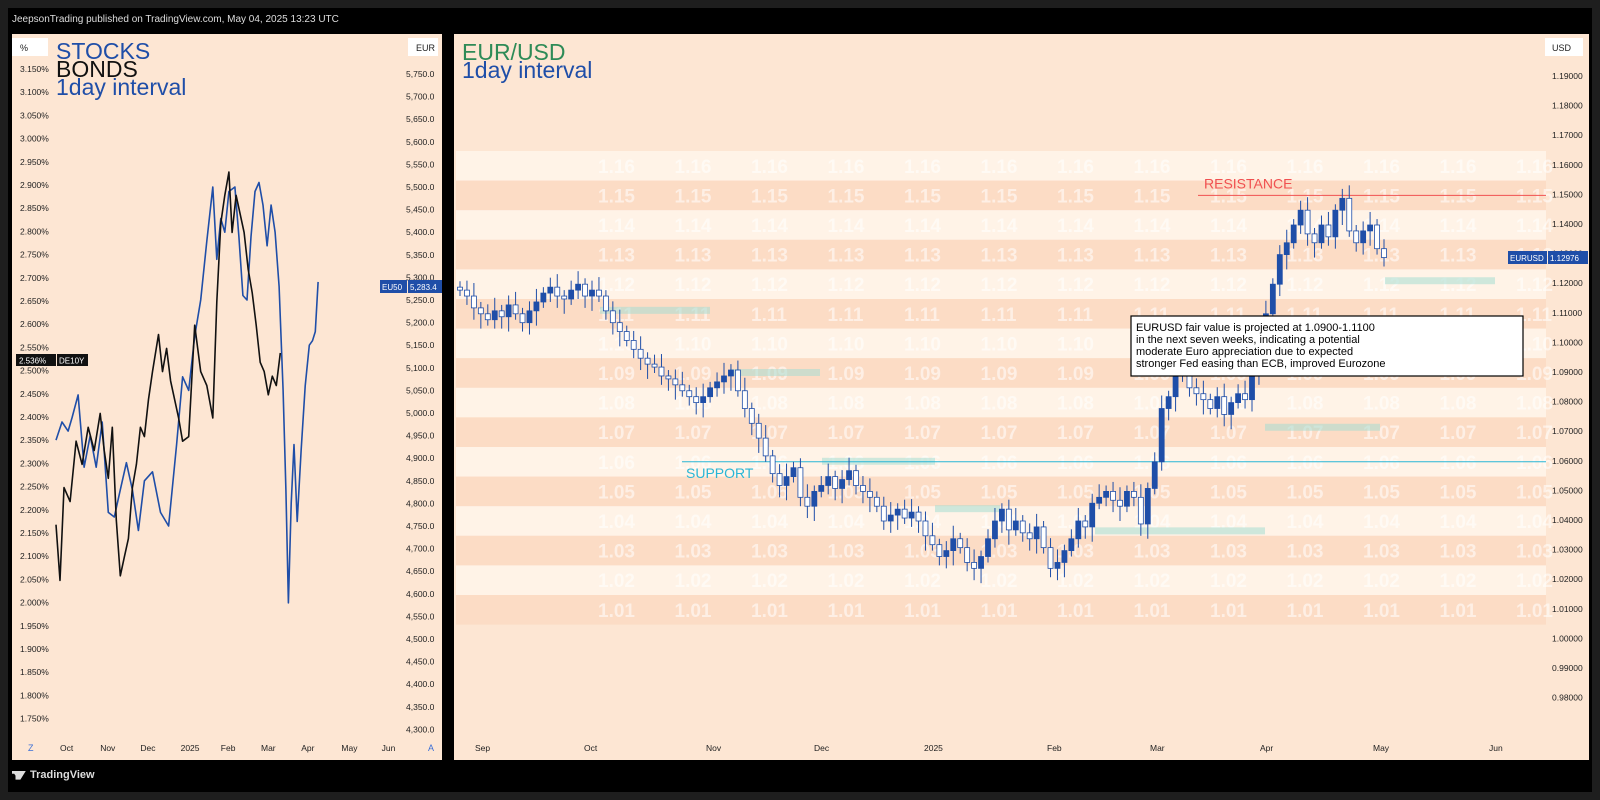 This screenshot has width=1600, height=800. What do you see at coordinates (1567, 638) in the screenshot?
I see `usd-tick-label: 1.00000` at bounding box center [1567, 638].